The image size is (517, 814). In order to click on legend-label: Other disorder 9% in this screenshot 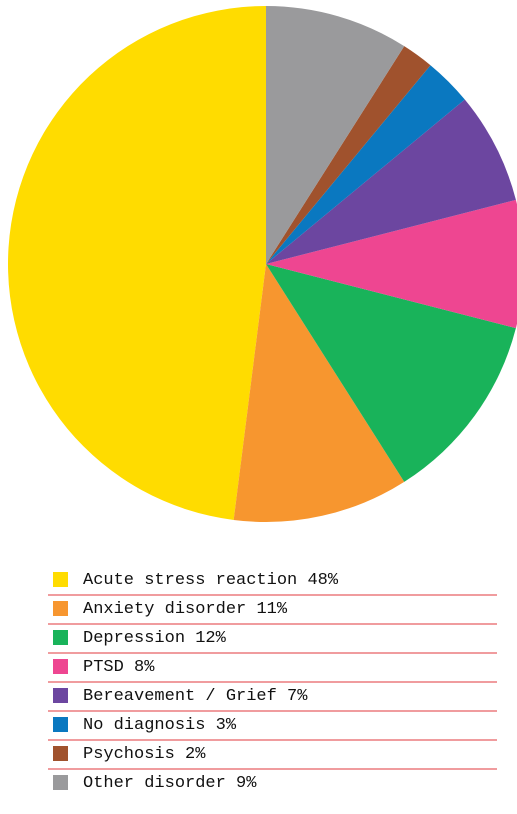, I will do `click(170, 783)`.